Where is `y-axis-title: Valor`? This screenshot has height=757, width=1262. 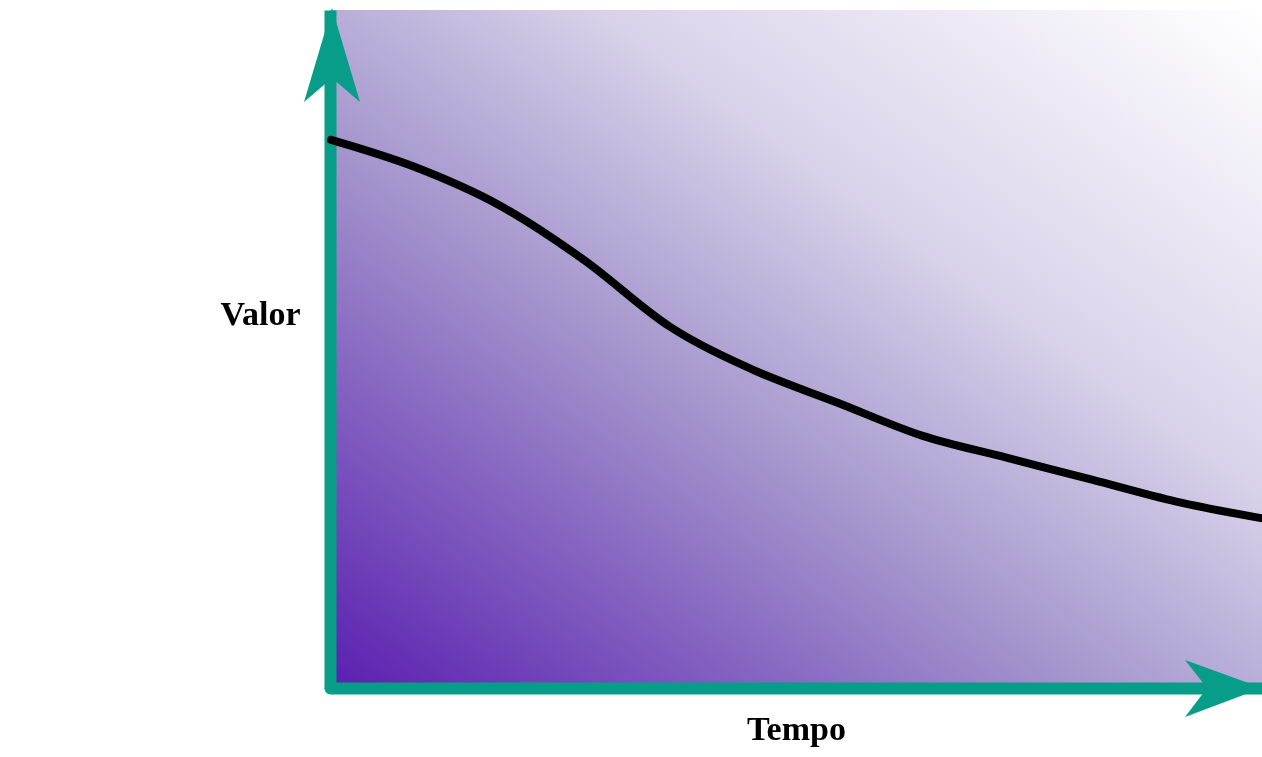
y-axis-title: Valor is located at coordinates (260, 313).